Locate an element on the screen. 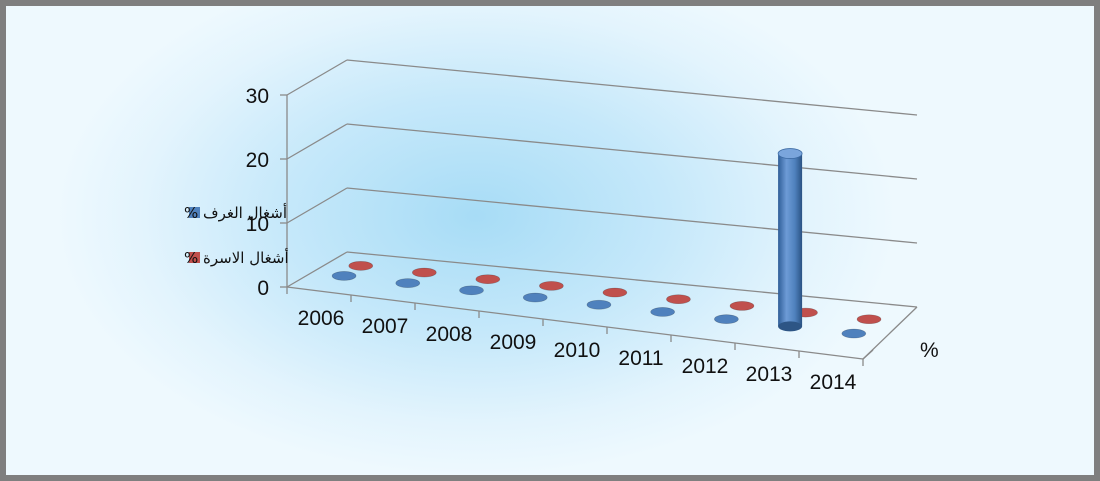  legend-label: أشغال الغرف % is located at coordinates (235, 212).